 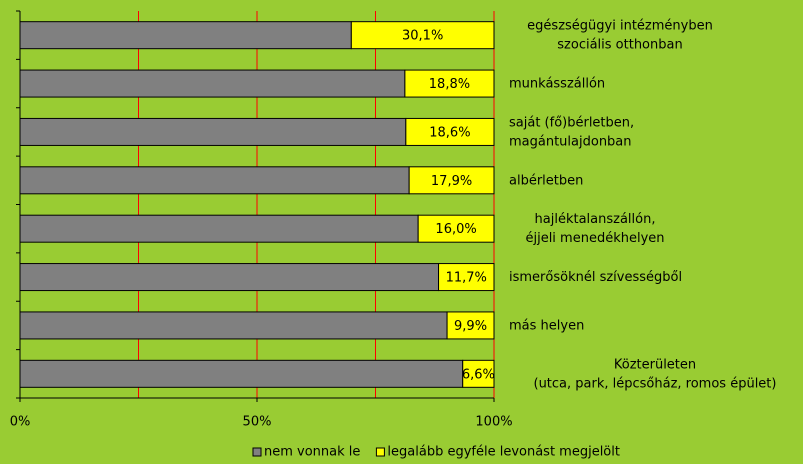 I want to click on legend-label: legalább egyféle levonást megjelölt, so click(x=503, y=452).